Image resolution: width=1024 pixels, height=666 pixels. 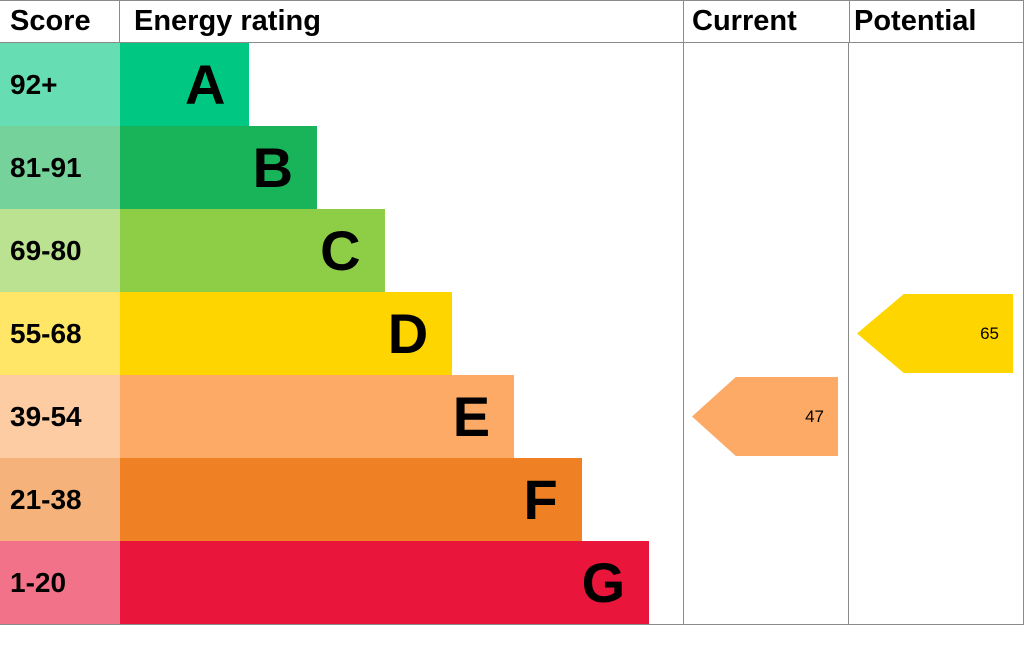 I want to click on band-bar: B, so click(x=219, y=167).